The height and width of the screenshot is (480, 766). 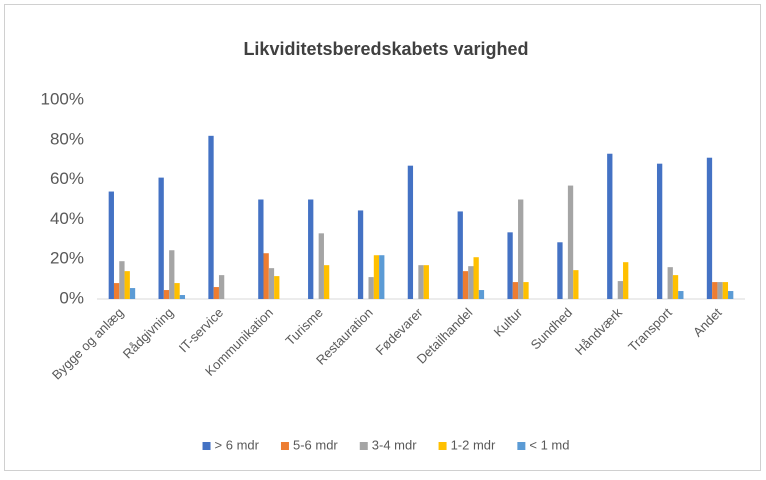 I want to click on legend-label: 1-2 mdr, so click(x=473, y=444).